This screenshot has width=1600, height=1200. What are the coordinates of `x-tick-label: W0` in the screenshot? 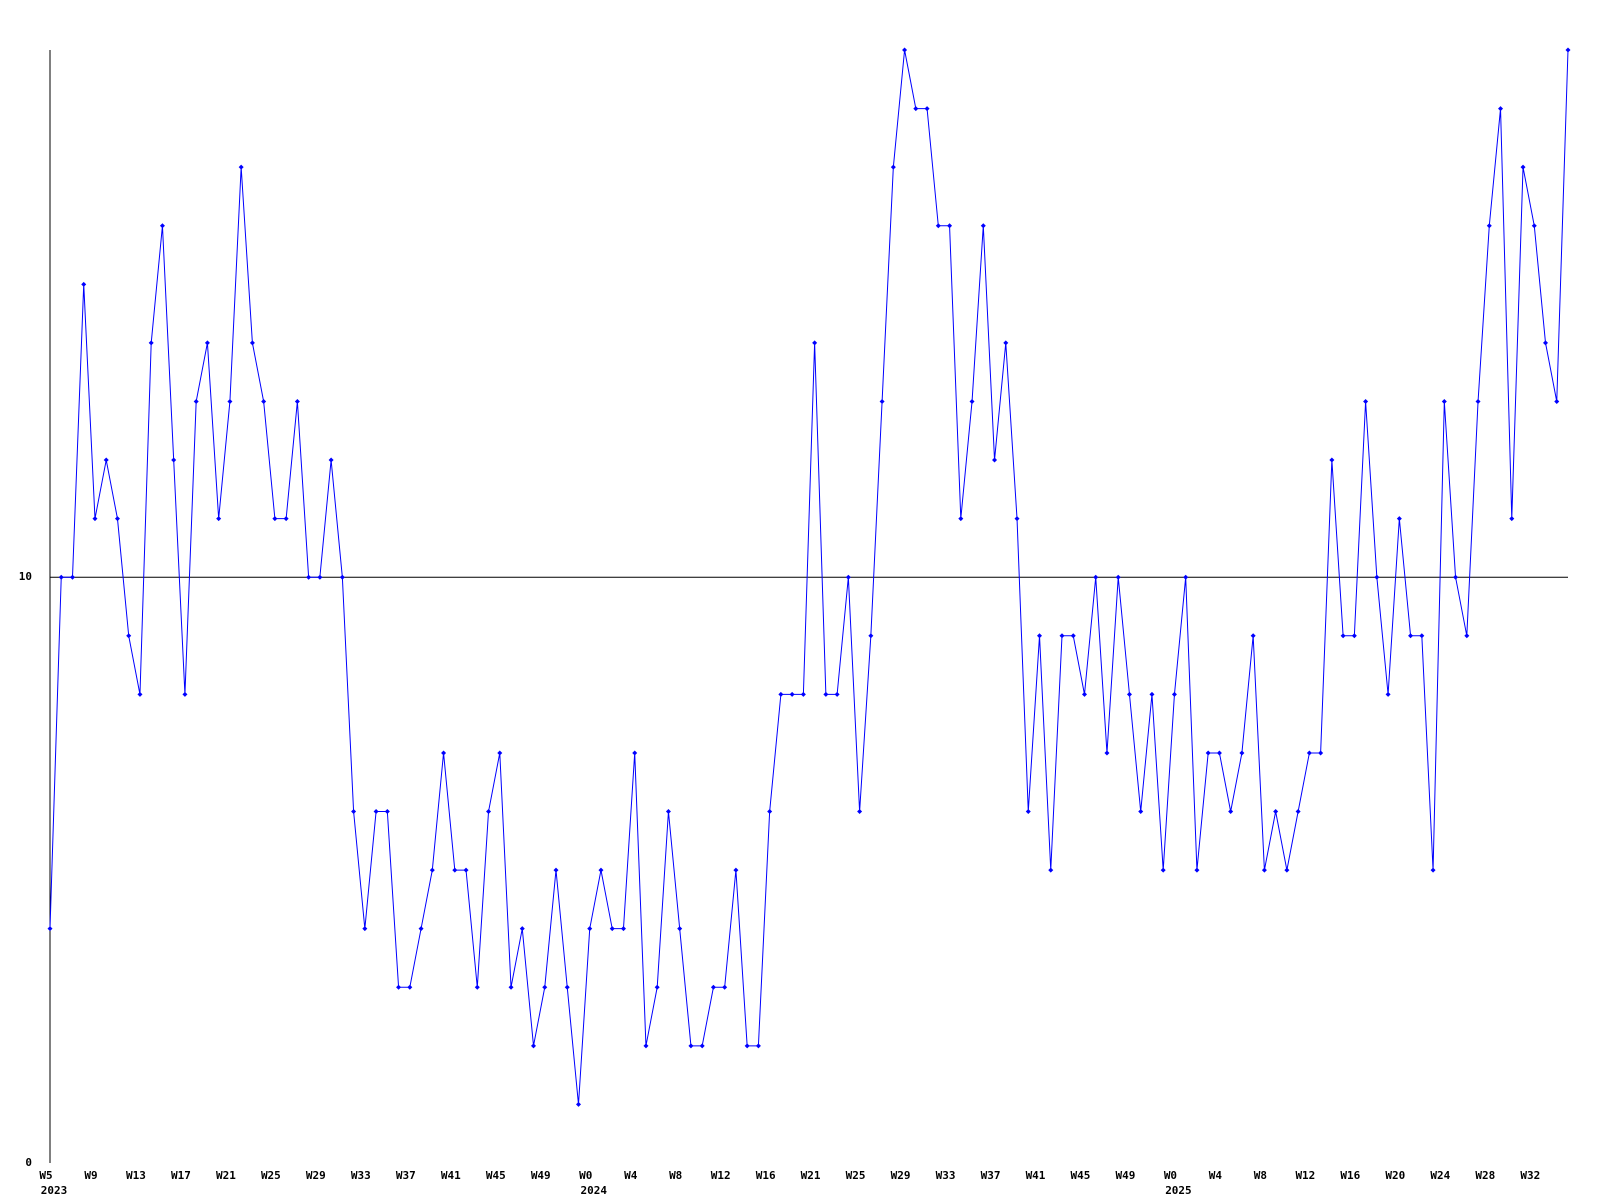 It's located at (1170, 1175).